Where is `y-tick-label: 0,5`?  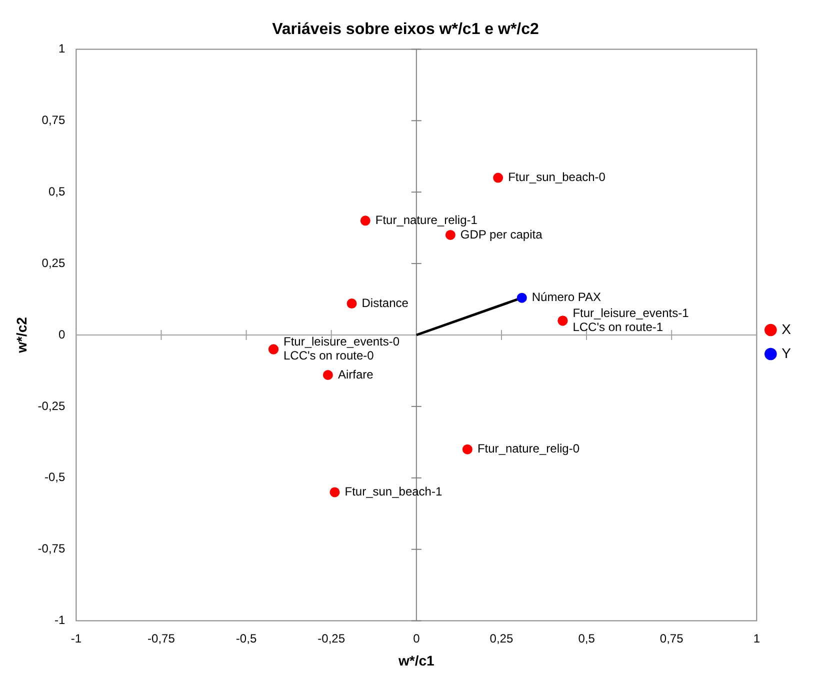 y-tick-label: 0,5 is located at coordinates (57, 191).